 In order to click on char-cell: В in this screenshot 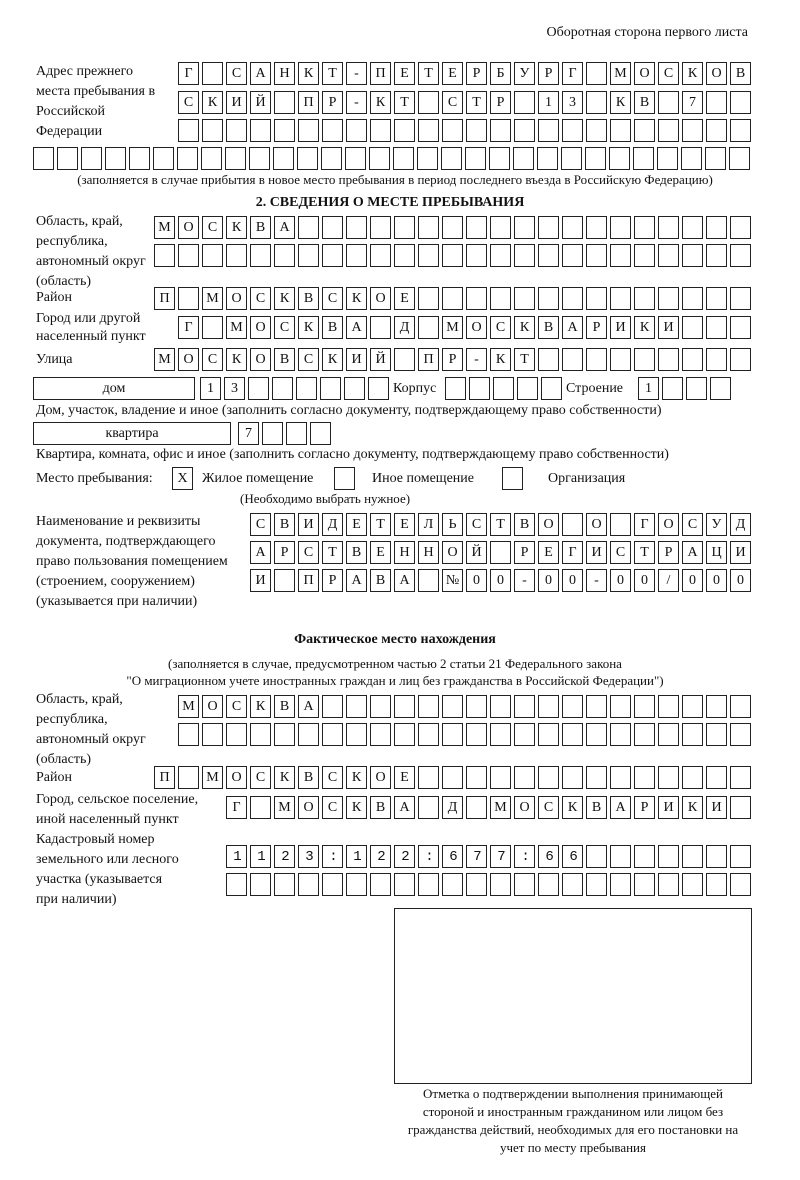, I will do `click(260, 227)`.